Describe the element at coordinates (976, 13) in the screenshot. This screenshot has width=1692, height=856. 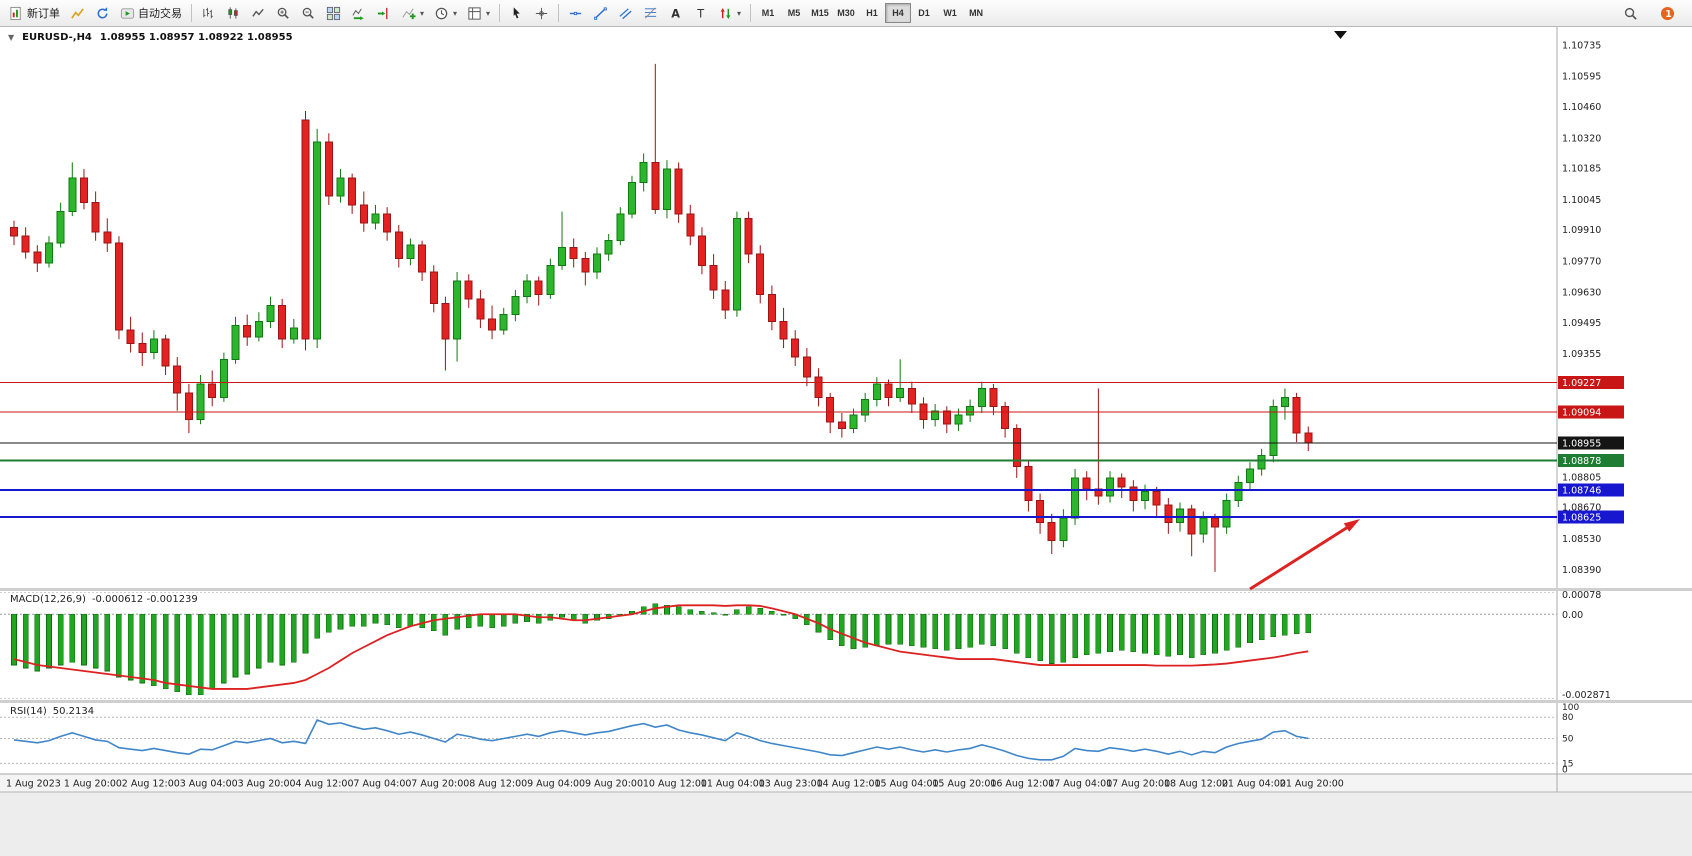
I see `timeframe-mn: MN` at that location.